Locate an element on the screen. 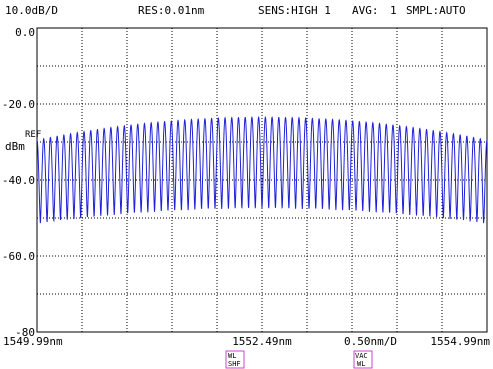  x-axis-ticks: 1549.99nm 1552.49nm 1554.99nm is located at coordinates (246, 341).